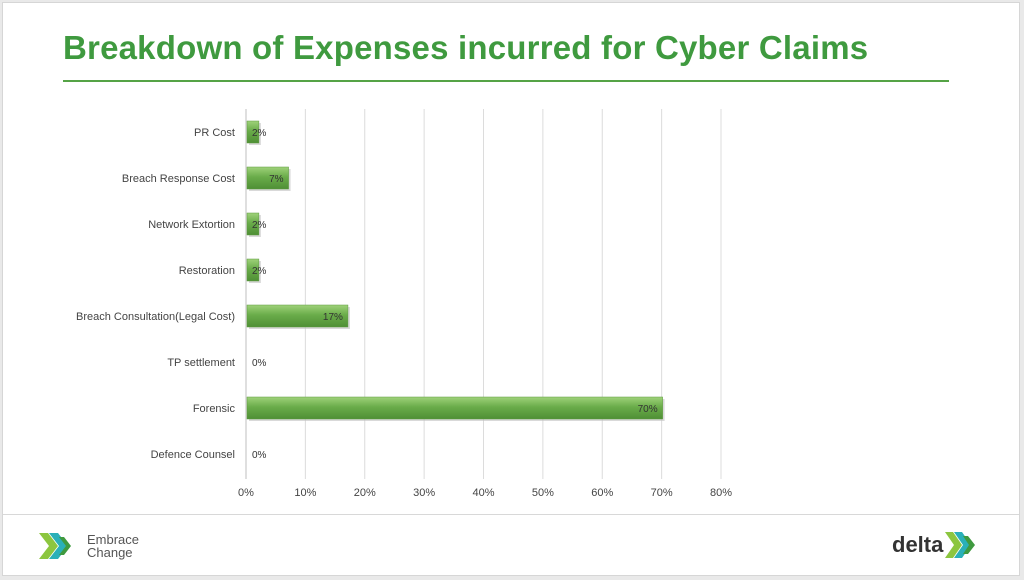 This screenshot has height=580, width=1024. What do you see at coordinates (662, 493) in the screenshot?
I see `x-tick-label: 70%` at bounding box center [662, 493].